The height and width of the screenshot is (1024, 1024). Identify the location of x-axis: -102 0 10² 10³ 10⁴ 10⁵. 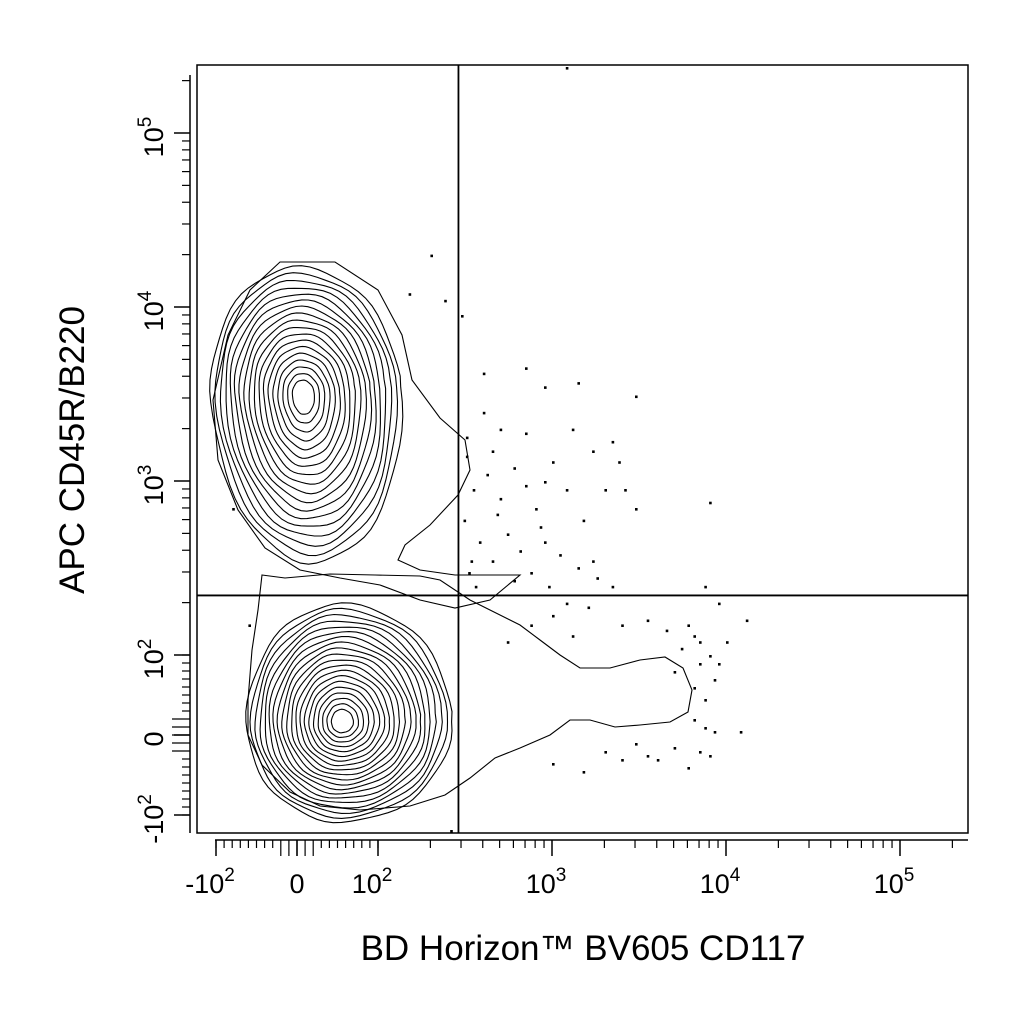
(576, 869).